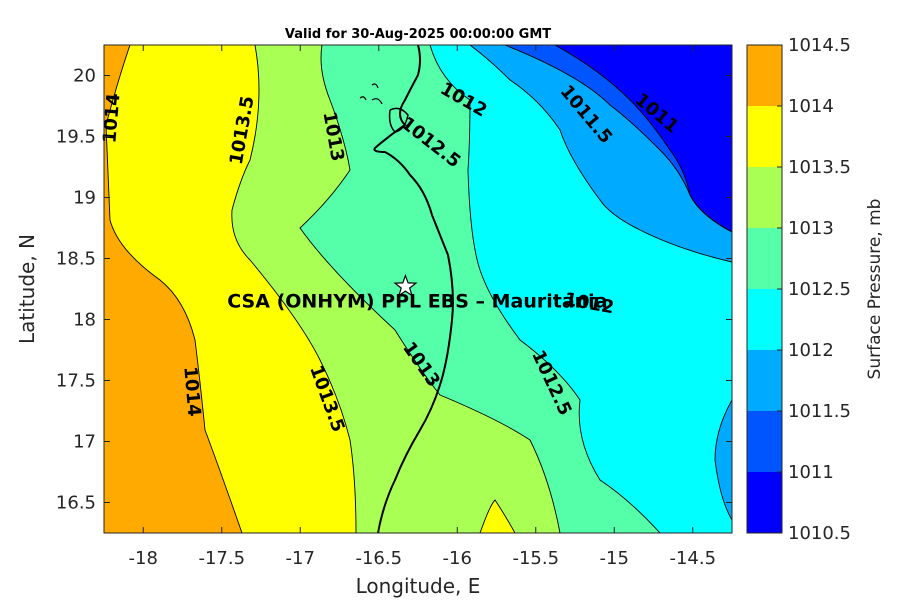 The image size is (900, 600). I want to click on y-tick-label: 18.5, so click(76, 259).